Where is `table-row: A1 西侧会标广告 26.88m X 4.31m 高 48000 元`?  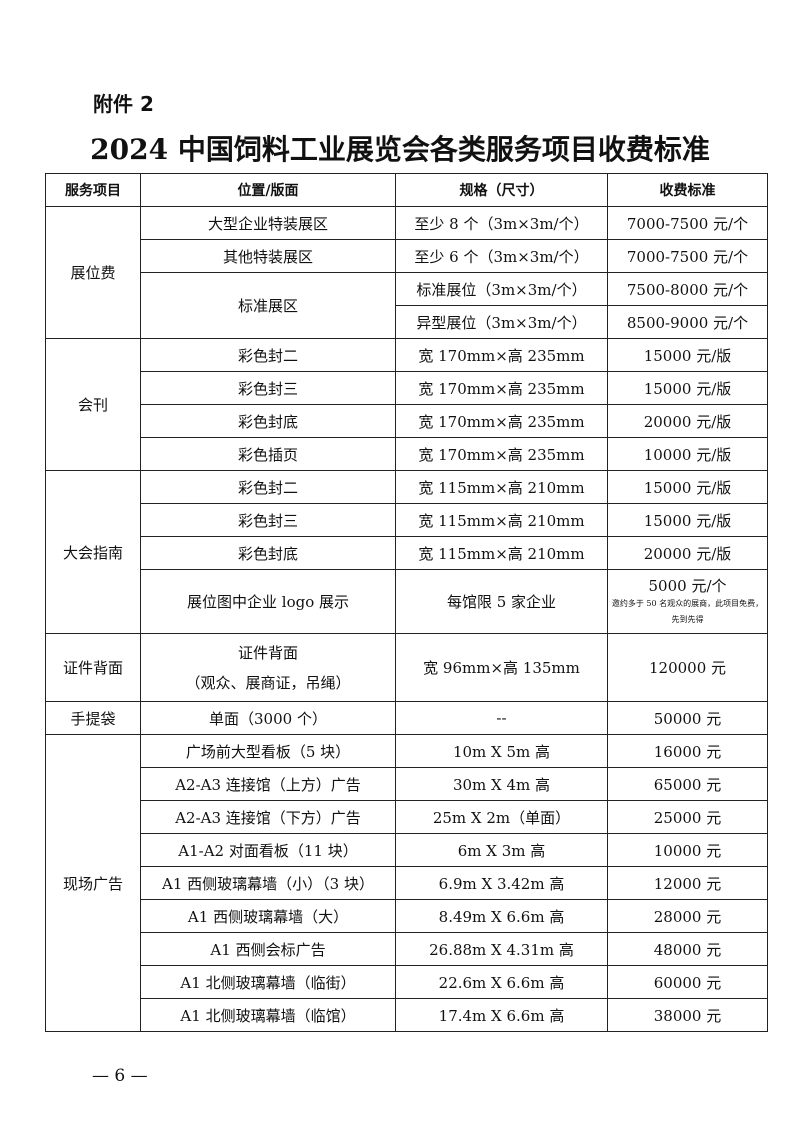
table-row: A1 西侧会标广告 26.88m X 4.31m 高 48000 元 is located at coordinates (407, 949).